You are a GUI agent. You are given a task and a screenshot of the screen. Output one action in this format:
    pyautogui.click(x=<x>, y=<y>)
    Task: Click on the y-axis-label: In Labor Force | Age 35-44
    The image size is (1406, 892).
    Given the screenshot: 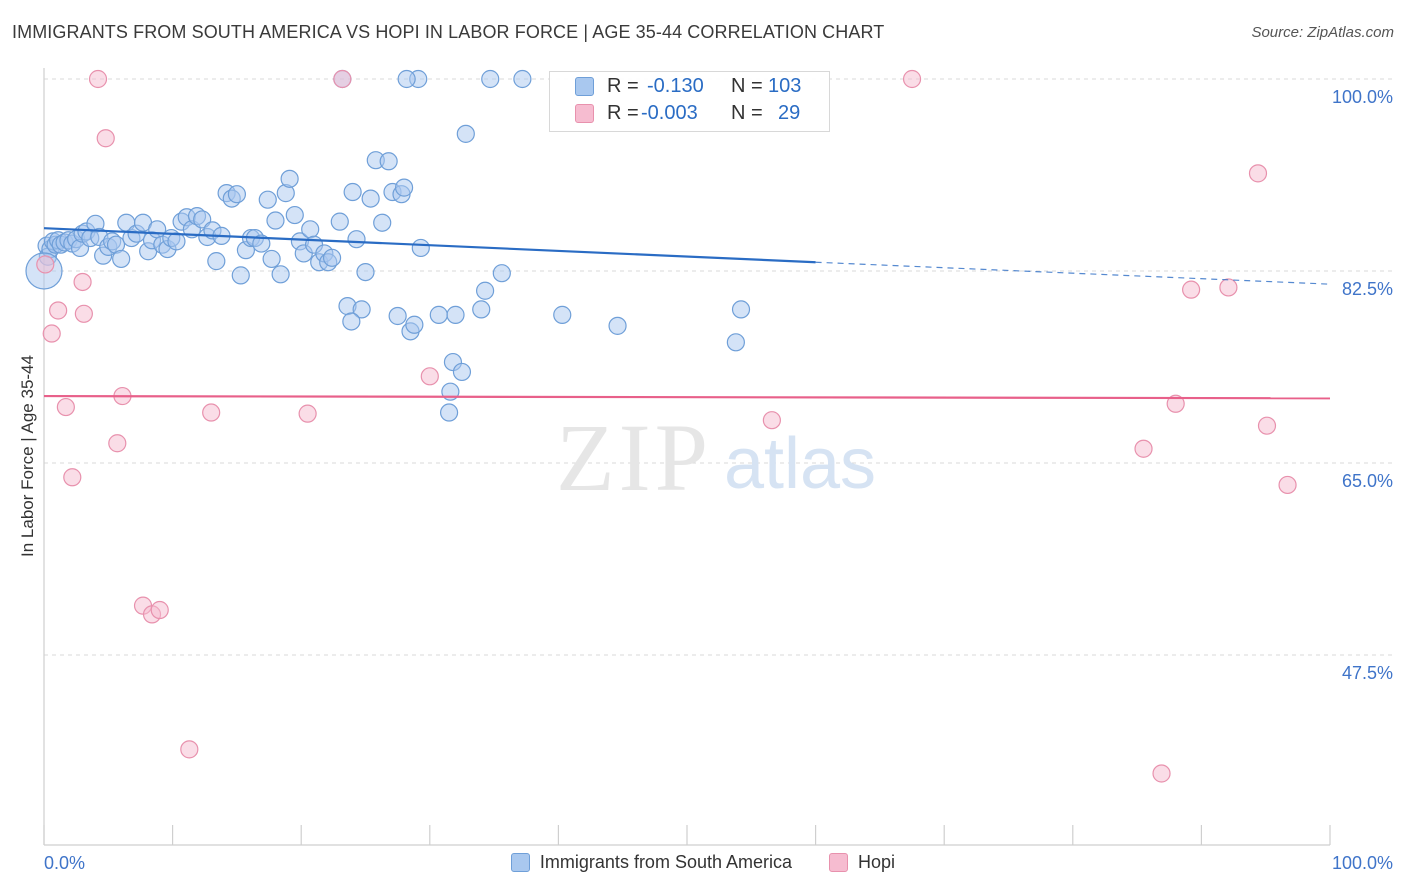 What is the action you would take?
    pyautogui.click(x=27, y=456)
    